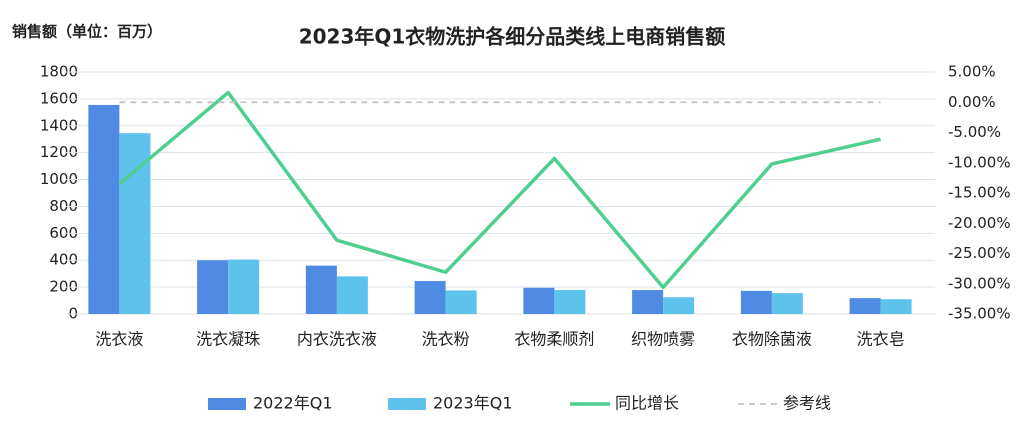 Image resolution: width=1025 pixels, height=448 pixels. Describe the element at coordinates (337, 339) in the screenshot. I see `x-tick-label: 内衣洗衣液` at that location.